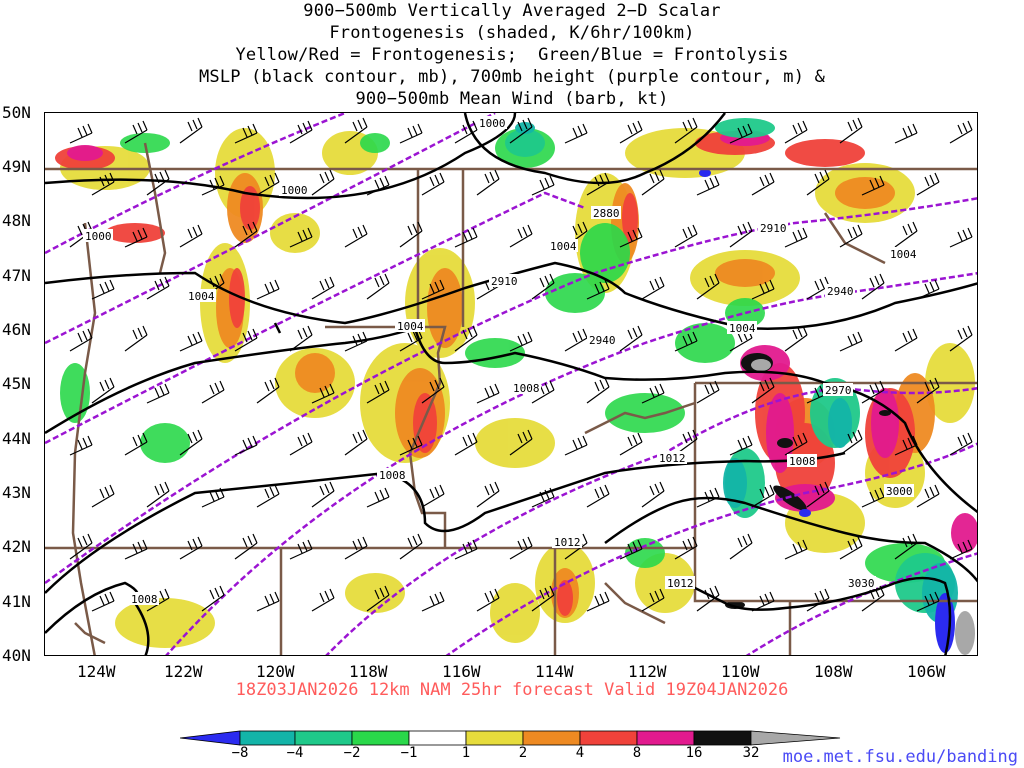  What do you see at coordinates (900, 757) in the screenshot?
I see `credit-link: moe.met.fsu.edu/banding` at bounding box center [900, 757].